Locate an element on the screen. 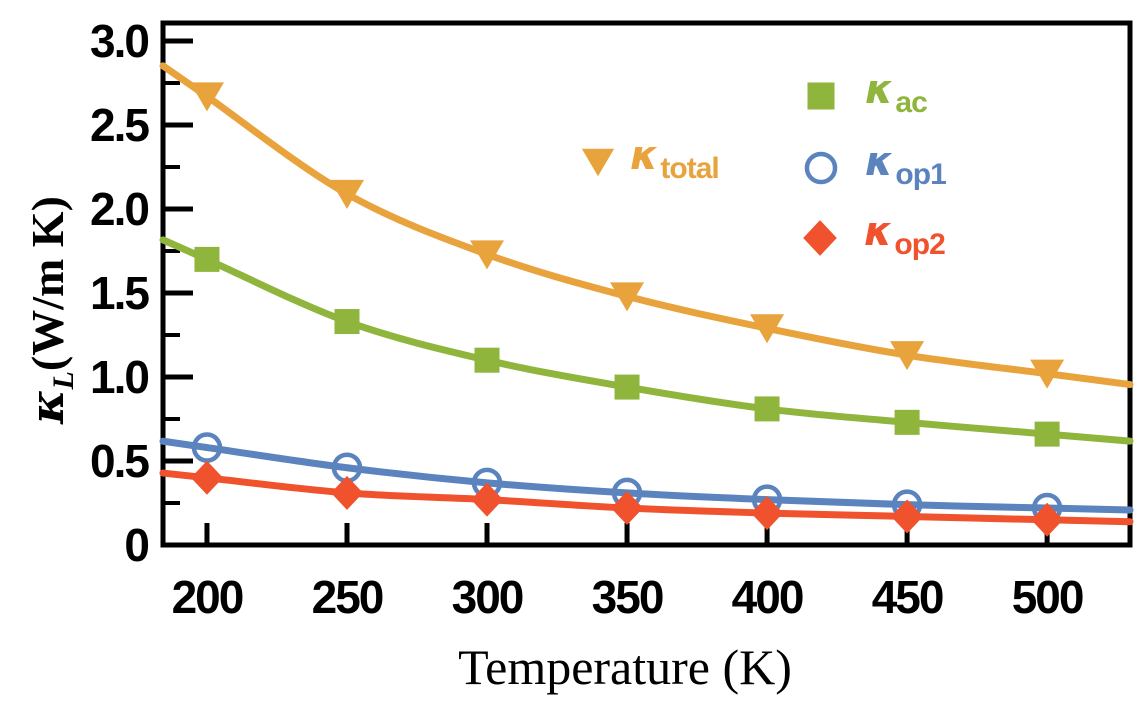 The image size is (1141, 708). legend-subscript: op2 is located at coordinates (919, 244).